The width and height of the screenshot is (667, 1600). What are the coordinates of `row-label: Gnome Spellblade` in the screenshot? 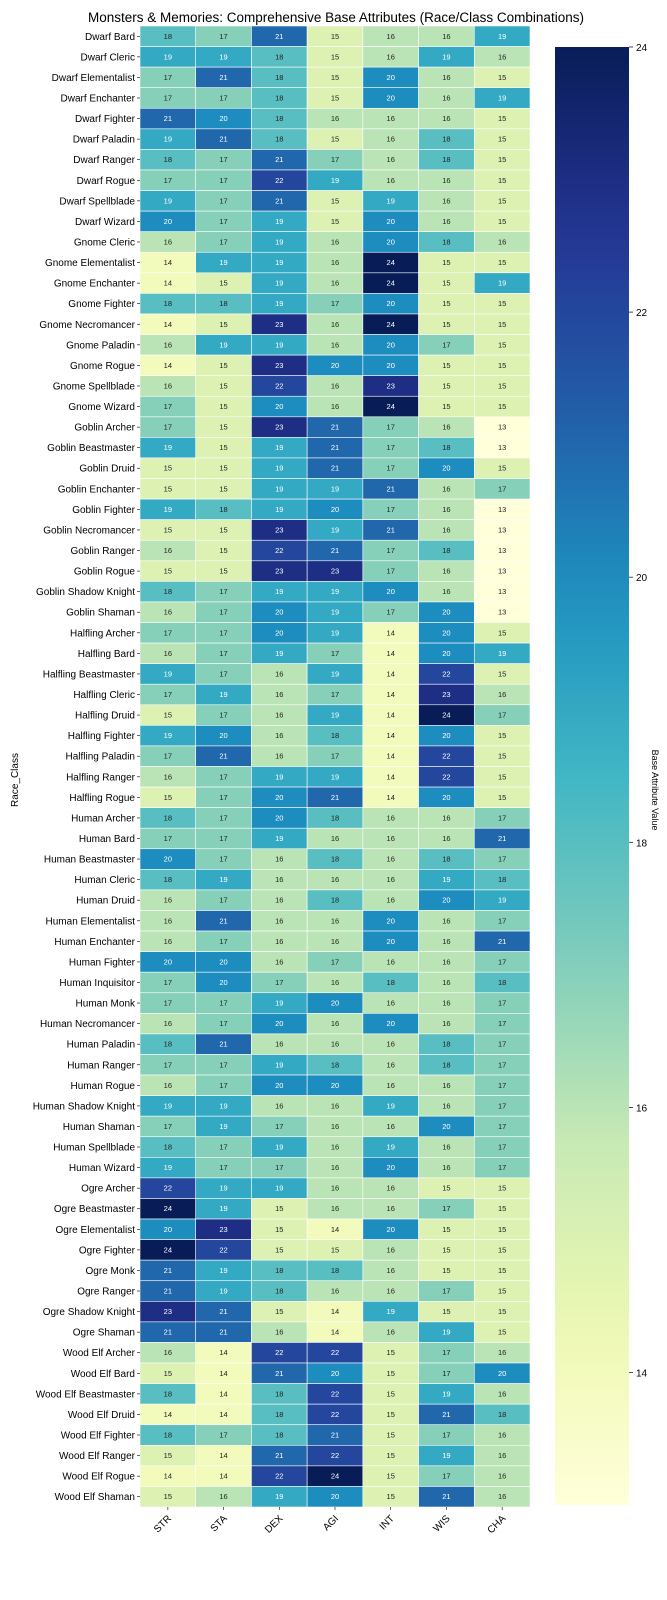 It's located at (94, 386).